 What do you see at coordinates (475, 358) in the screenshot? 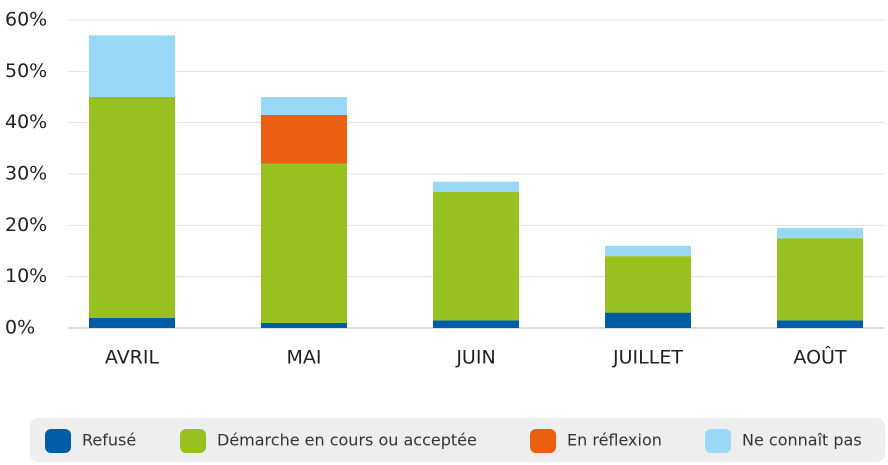
I see `x-tick-label: JUIN` at bounding box center [475, 358].